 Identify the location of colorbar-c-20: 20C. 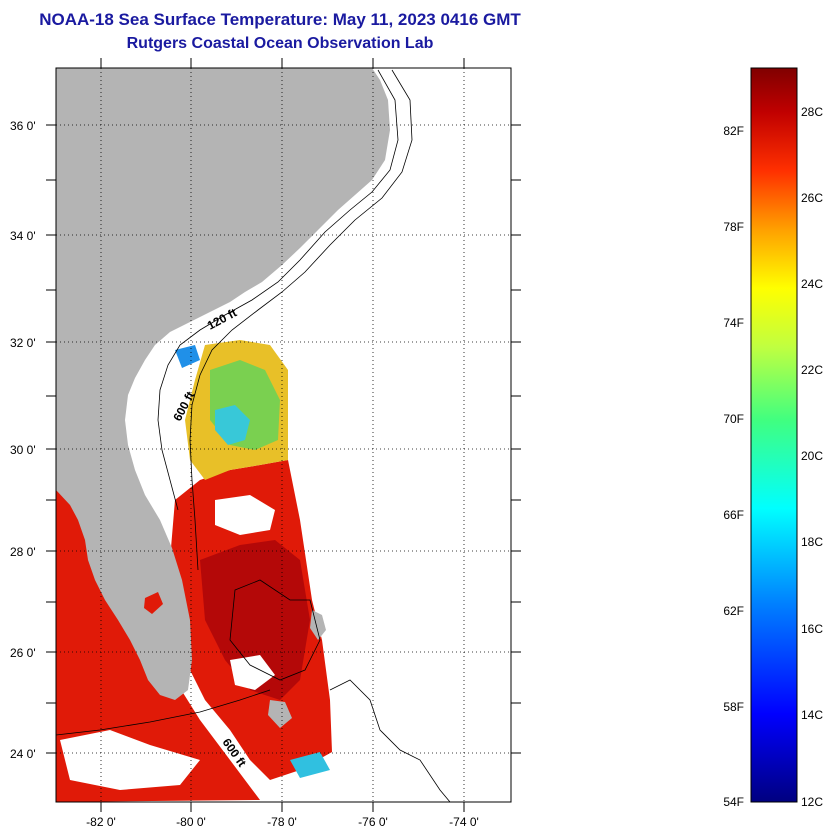
(812, 456).